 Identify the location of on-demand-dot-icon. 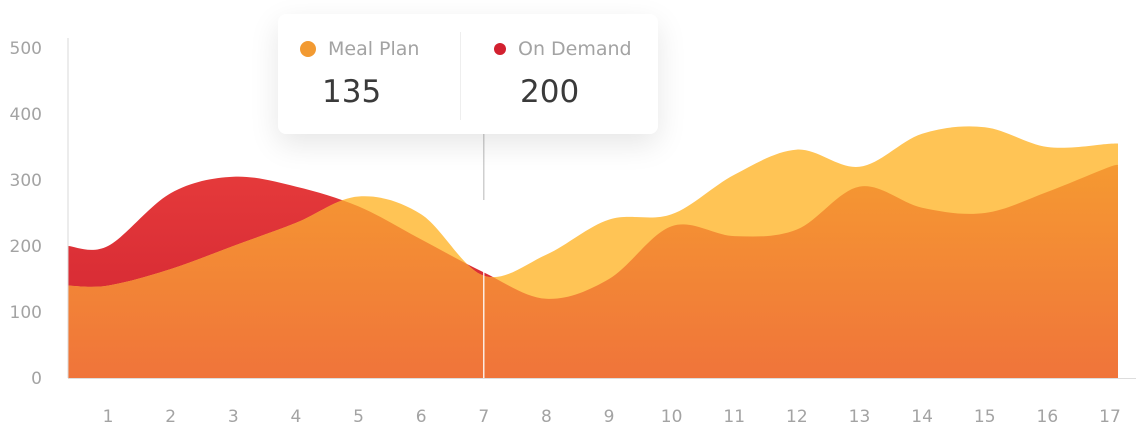
(500, 49).